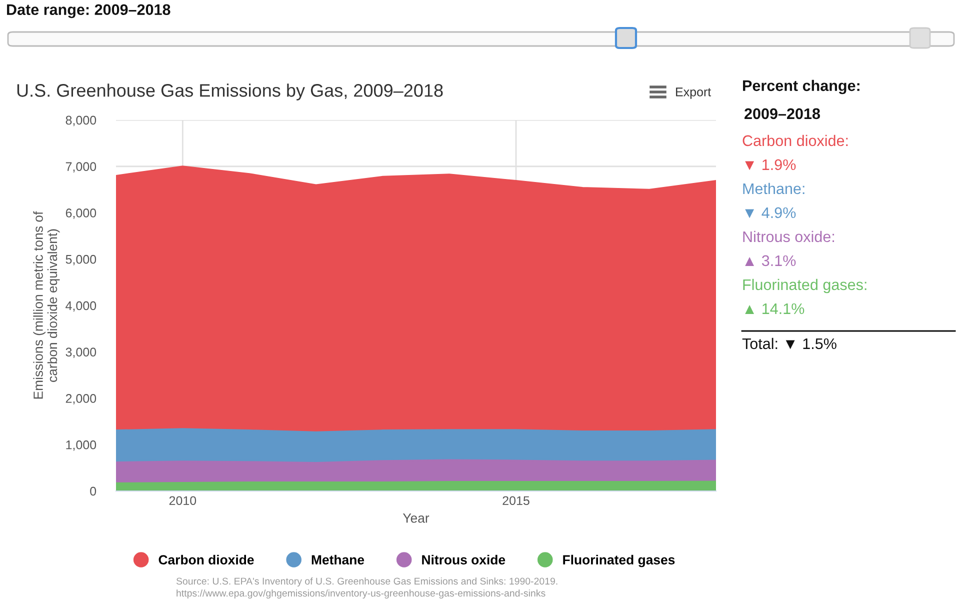 The image size is (956, 602). Describe the element at coordinates (361, 594) in the screenshot. I see `text: https://www.epa.gov/ghgemissions/inventory-us-greenhouse-gas-emissions-and-sinks` at that location.